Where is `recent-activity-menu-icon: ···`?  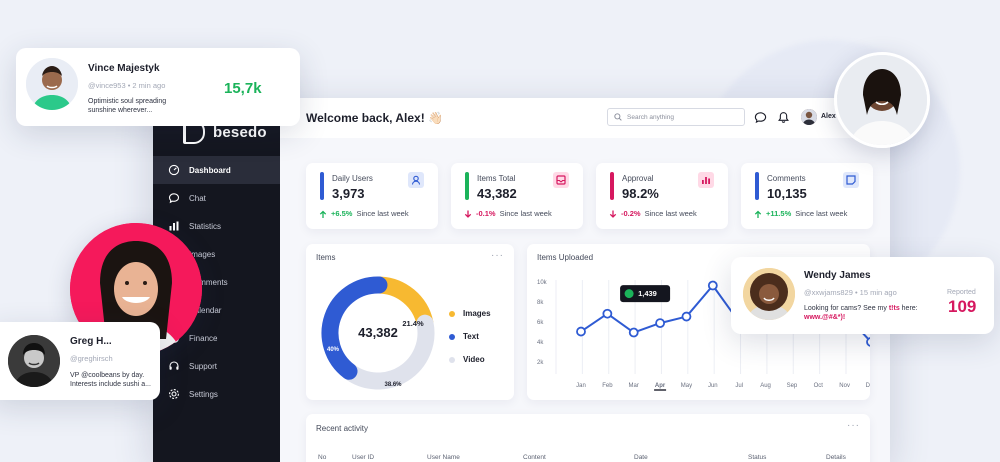
recent-activity-menu-icon: ··· is located at coordinates (853, 425).